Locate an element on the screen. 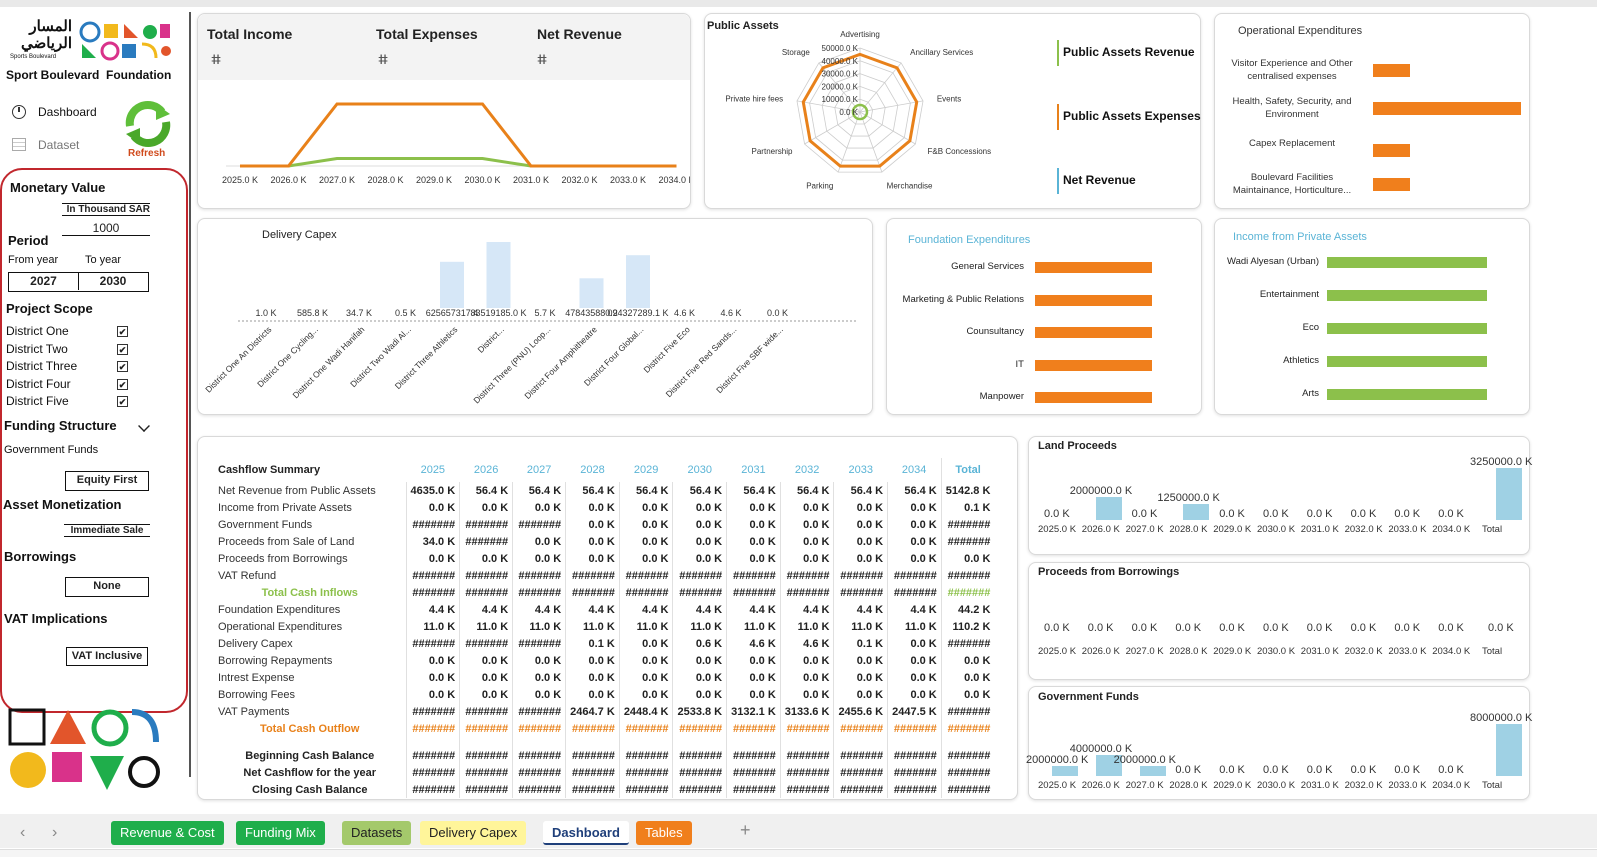 This screenshot has width=1597, height=857. unit-value-field: 1000 is located at coordinates (106, 228).